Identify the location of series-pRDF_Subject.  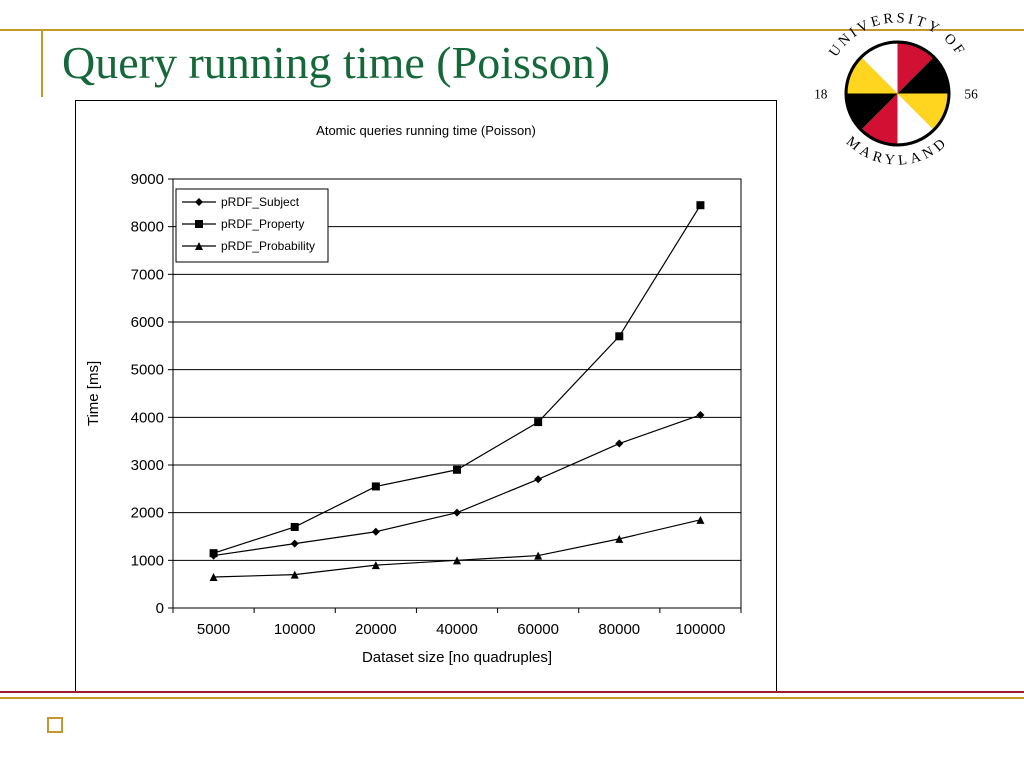
(457, 485).